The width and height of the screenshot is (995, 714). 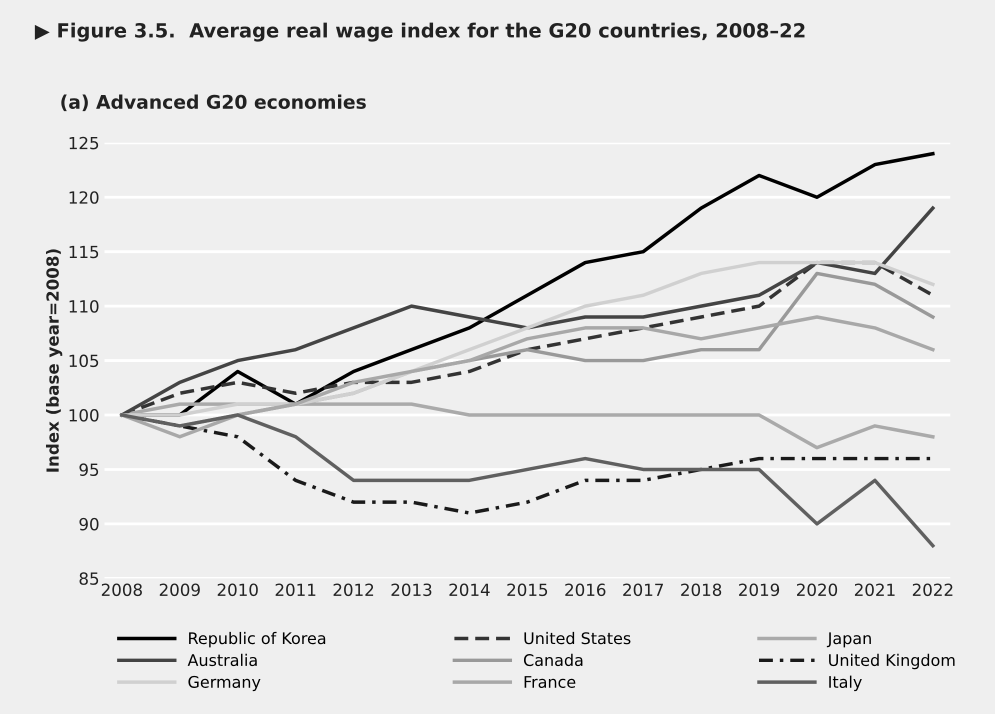 I want to click on x-tick-label: 2010, so click(x=238, y=589).